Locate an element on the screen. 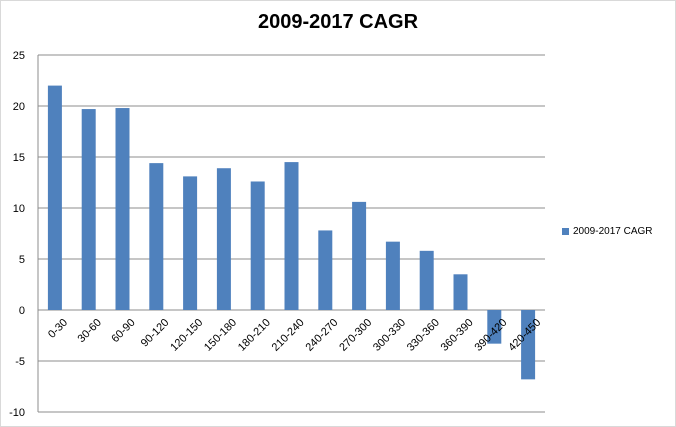  y-tick-label: 5 is located at coordinates (22, 260).